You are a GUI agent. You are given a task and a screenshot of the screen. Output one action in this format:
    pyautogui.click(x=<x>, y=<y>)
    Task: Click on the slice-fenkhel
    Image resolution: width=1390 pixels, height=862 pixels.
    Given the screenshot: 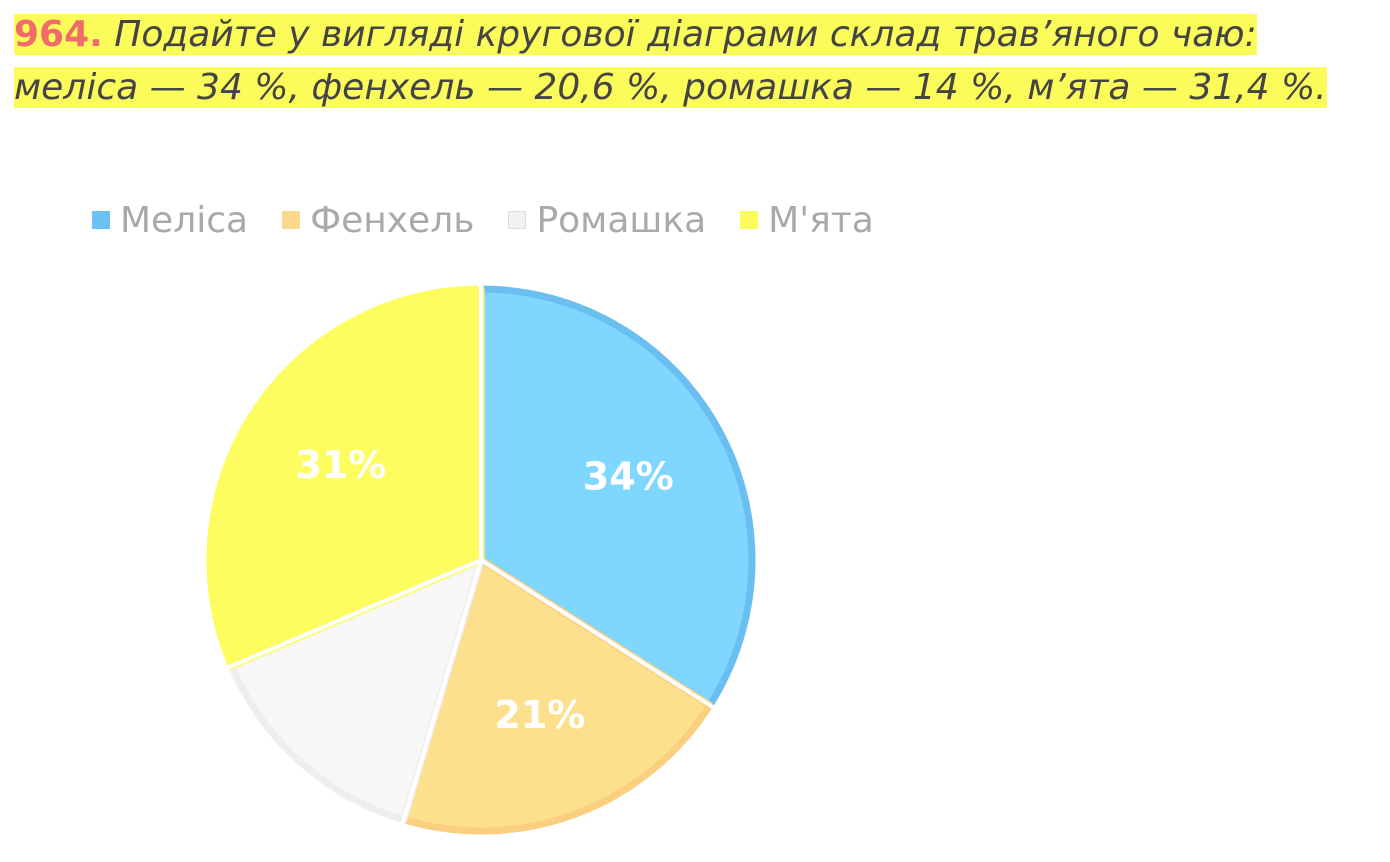 What is the action you would take?
    pyautogui.click(x=557, y=695)
    